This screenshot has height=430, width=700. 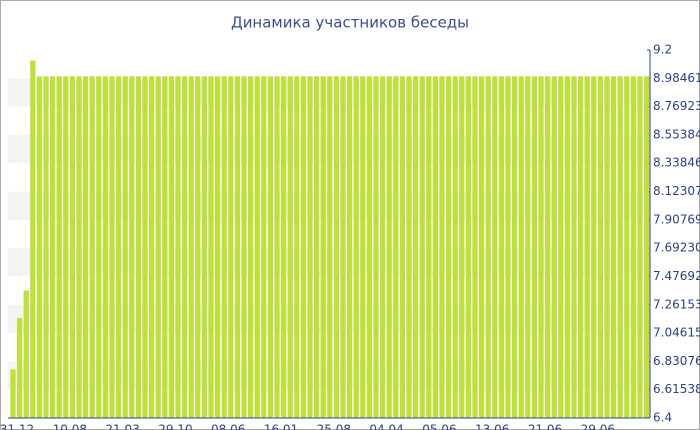 What do you see at coordinates (334, 426) in the screenshot?
I see `x-tick-label: 25.08` at bounding box center [334, 426].